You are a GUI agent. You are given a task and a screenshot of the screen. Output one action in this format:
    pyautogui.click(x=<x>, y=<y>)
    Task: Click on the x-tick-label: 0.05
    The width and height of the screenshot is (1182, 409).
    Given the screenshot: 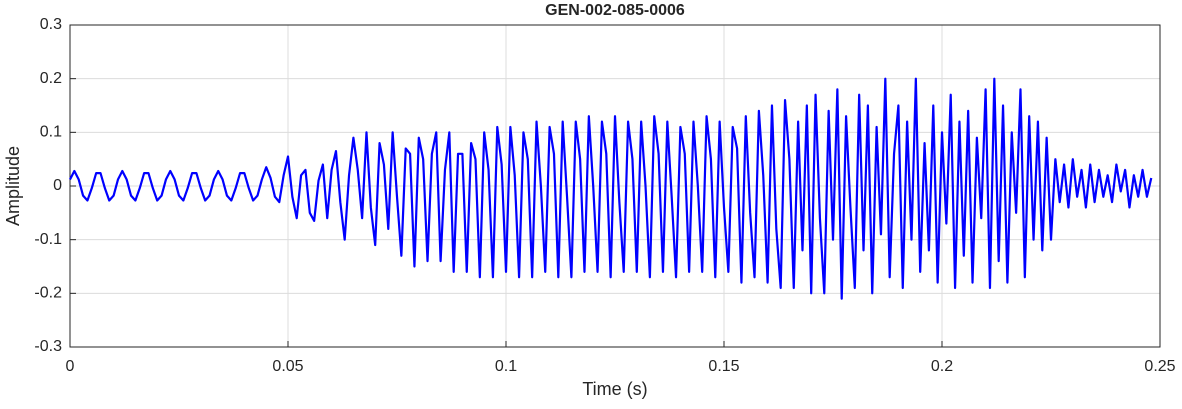 What is the action you would take?
    pyautogui.click(x=287, y=366)
    